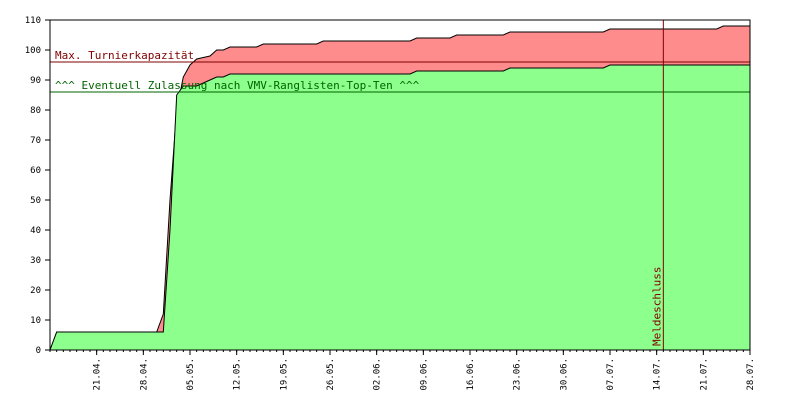 Image resolution: width=800 pixels, height=404 pixels. What do you see at coordinates (124, 55) in the screenshot?
I see `reference-line-label-0: Max. Turnierkapazität` at bounding box center [124, 55].